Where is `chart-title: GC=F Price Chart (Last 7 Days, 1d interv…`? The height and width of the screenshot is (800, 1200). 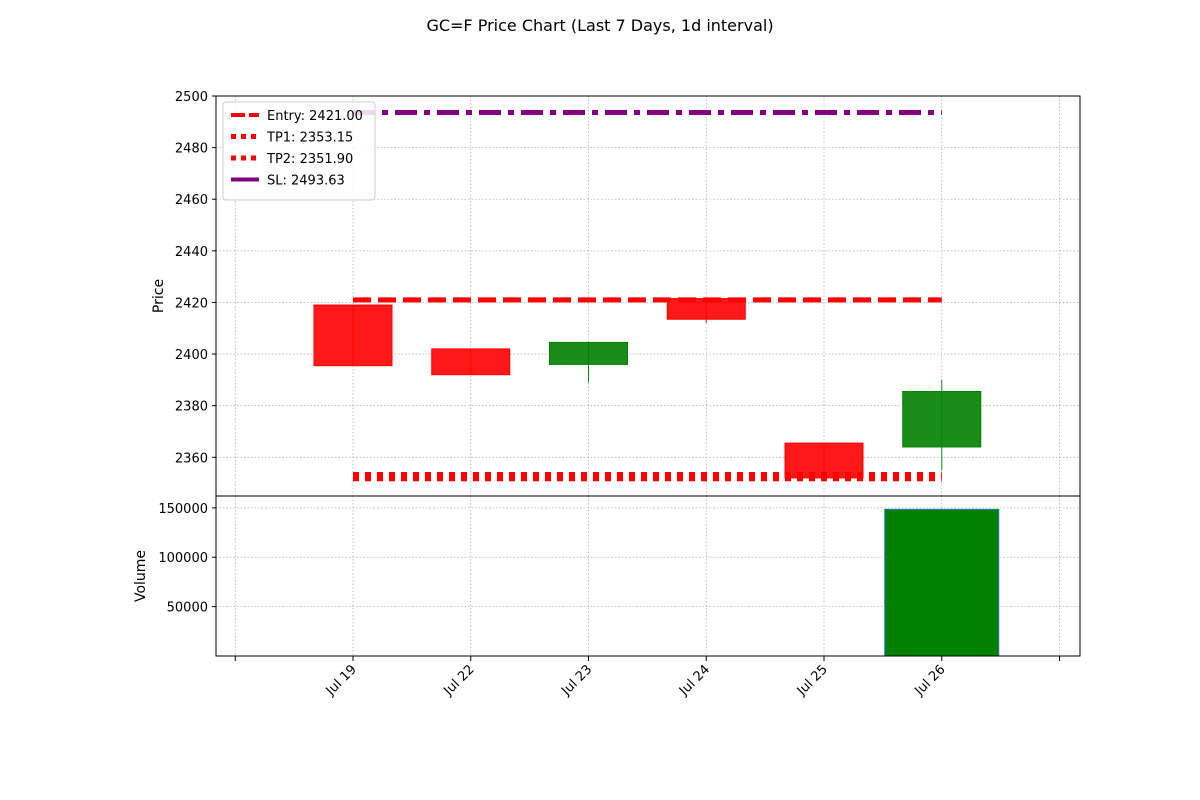 chart-title: GC=F Price Chart (Last 7 Days, 1d interv… is located at coordinates (599, 25).